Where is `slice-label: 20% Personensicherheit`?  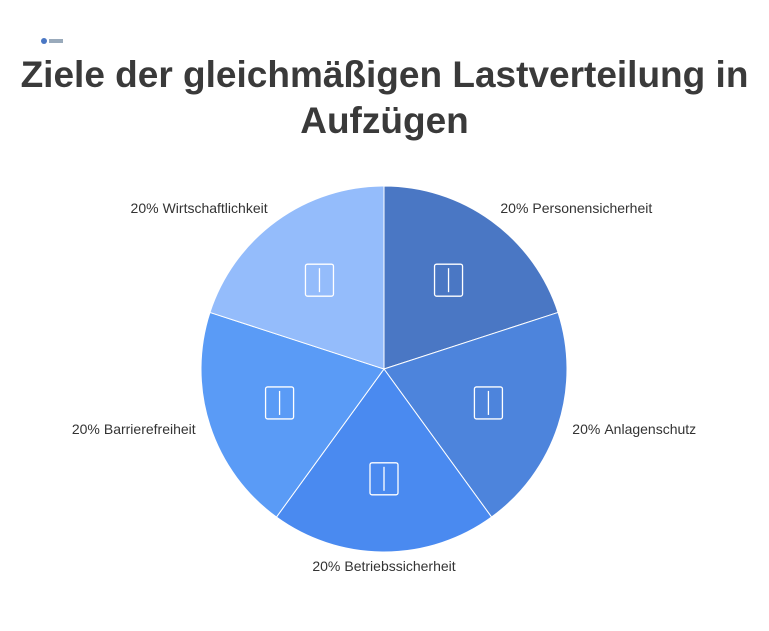
slice-label: 20% Personensicherheit is located at coordinates (576, 208).